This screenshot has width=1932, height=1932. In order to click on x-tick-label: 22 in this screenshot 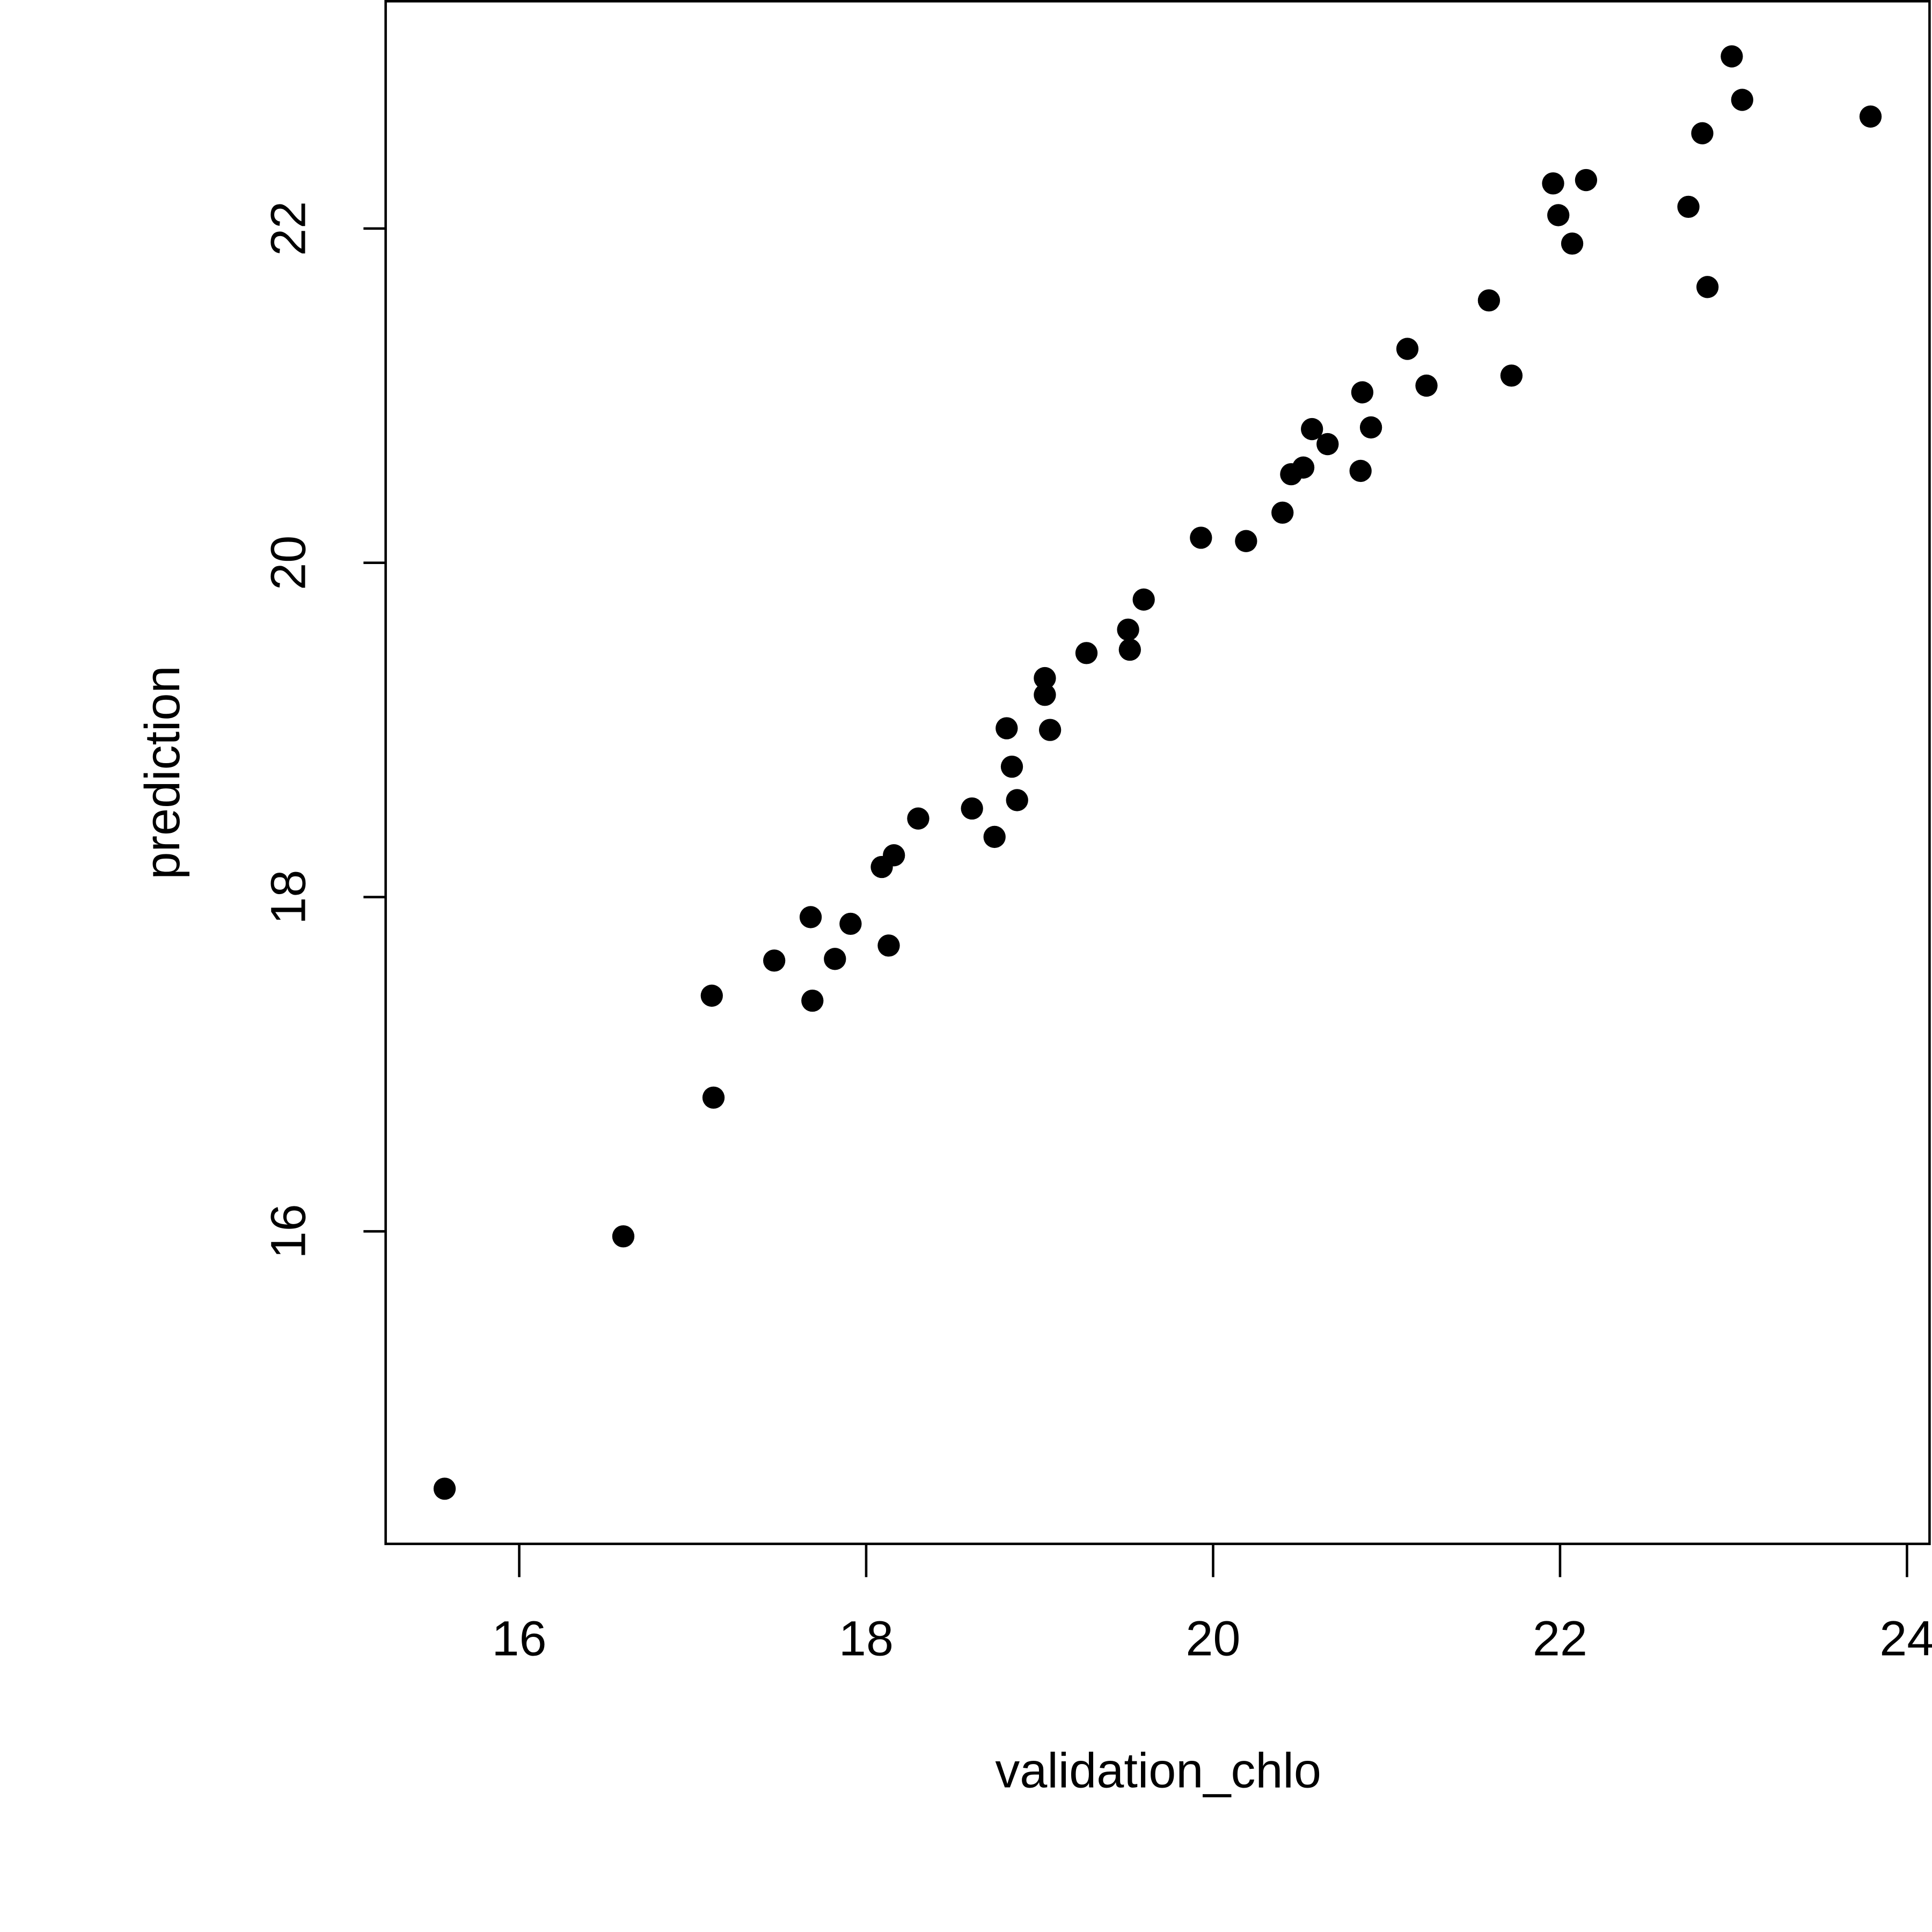, I will do `click(1560, 1639)`.